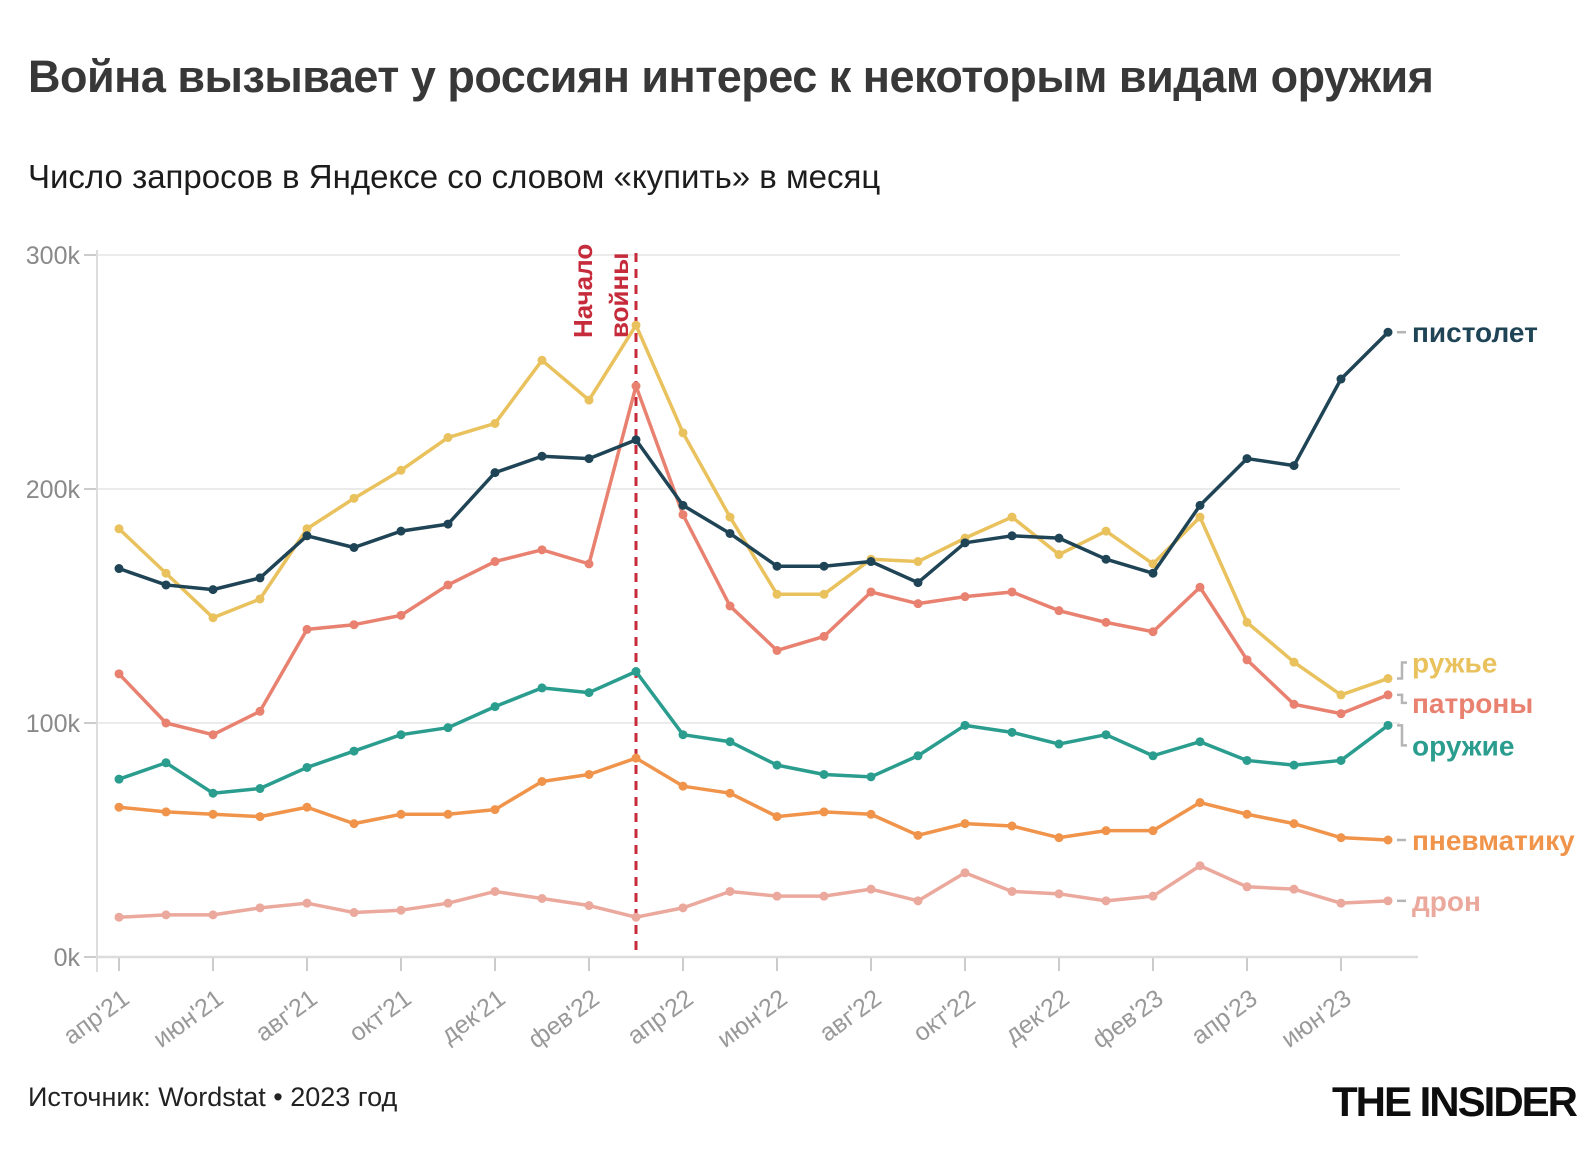 The height and width of the screenshot is (1150, 1592). I want to click on x-axis-label: июн'22, so click(752, 1018).